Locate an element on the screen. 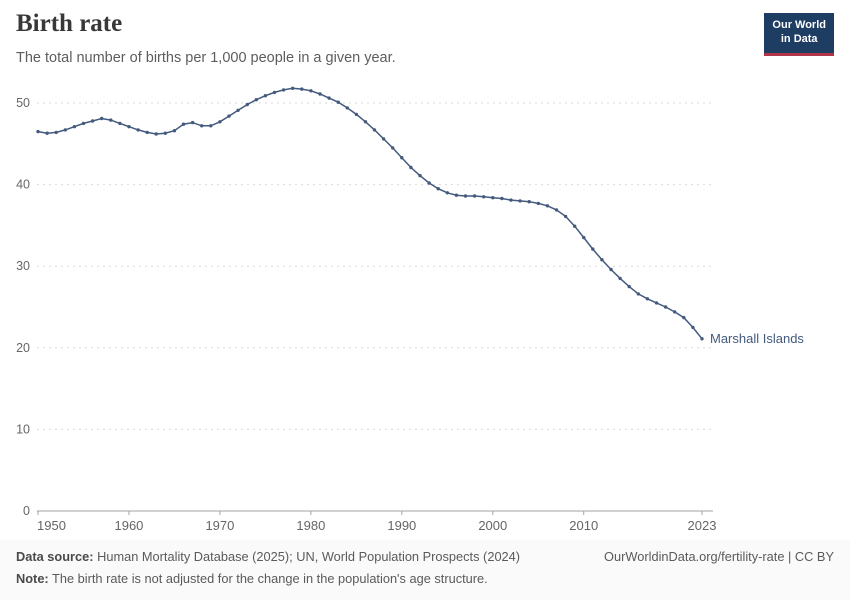 This screenshot has width=850, height=600. svg-text: 1980 is located at coordinates (310, 525).